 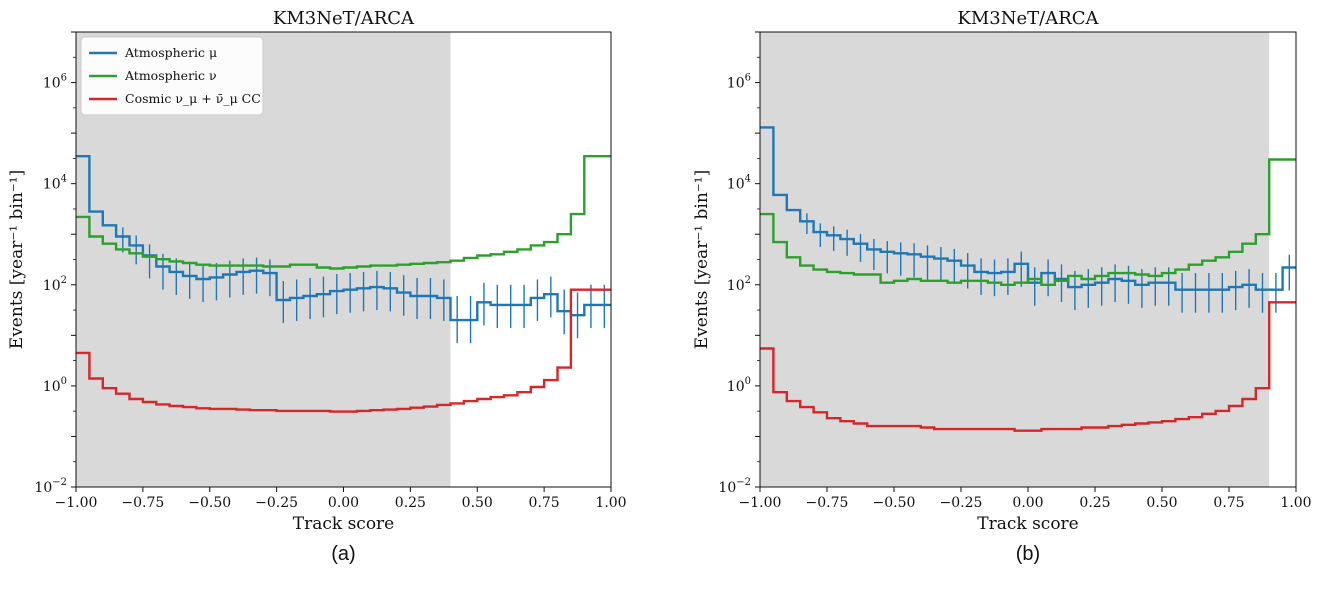 I want to click on legend-box, so click(x=172, y=76).